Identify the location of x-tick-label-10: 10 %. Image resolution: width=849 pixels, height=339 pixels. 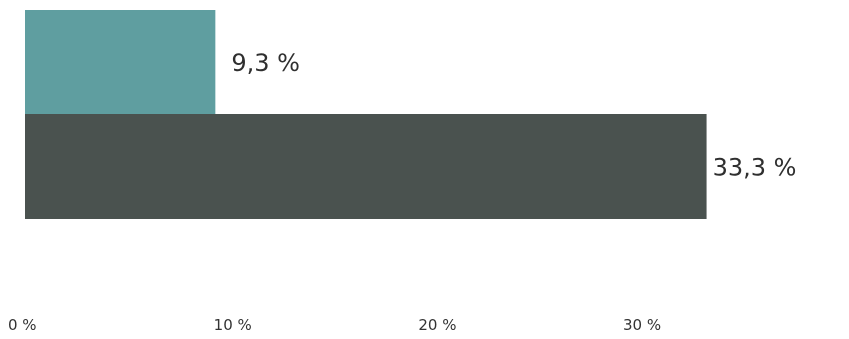
(233, 325).